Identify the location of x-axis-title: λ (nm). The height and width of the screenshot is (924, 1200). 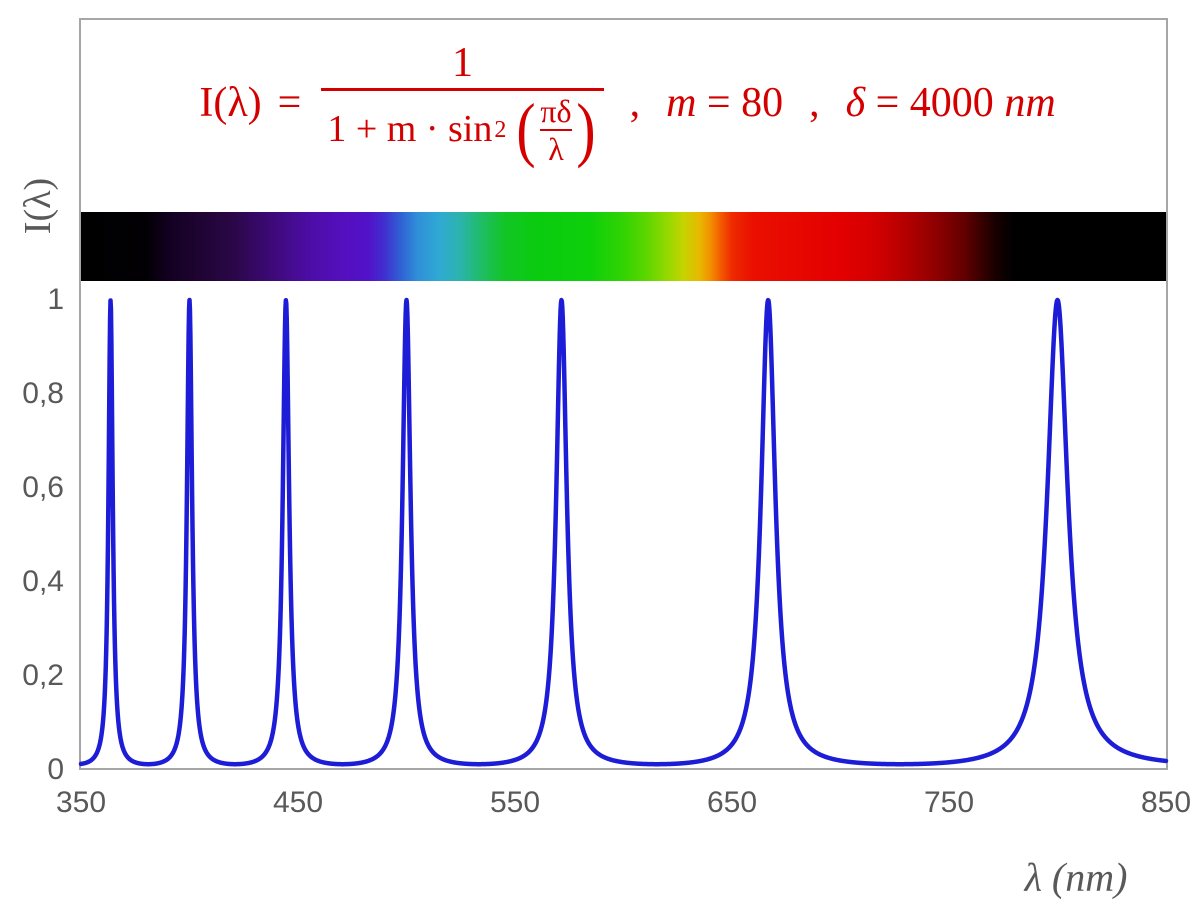
(1076, 877).